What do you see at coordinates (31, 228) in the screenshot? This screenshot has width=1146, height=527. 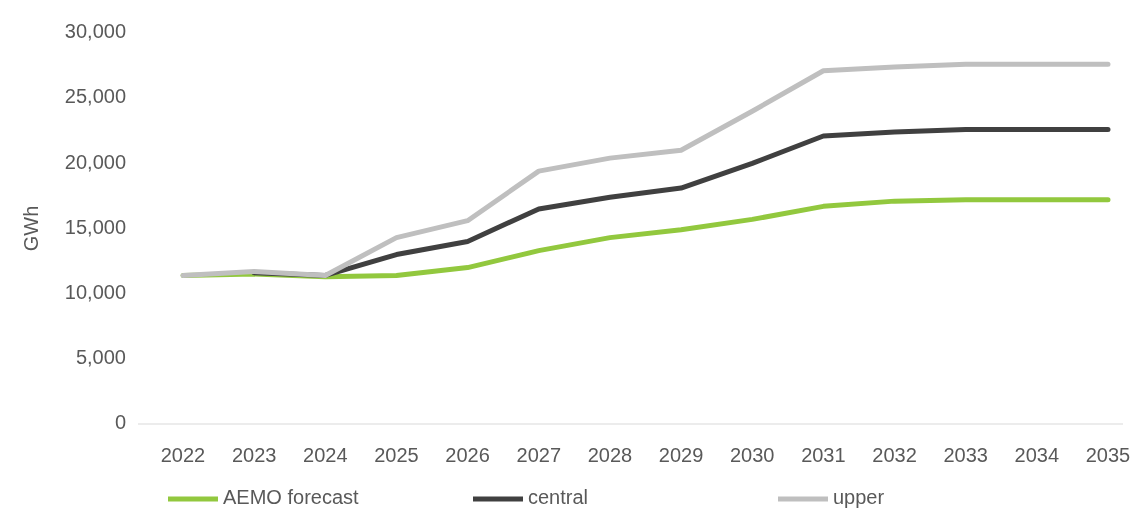 I see `y-axis-title: GWh` at bounding box center [31, 228].